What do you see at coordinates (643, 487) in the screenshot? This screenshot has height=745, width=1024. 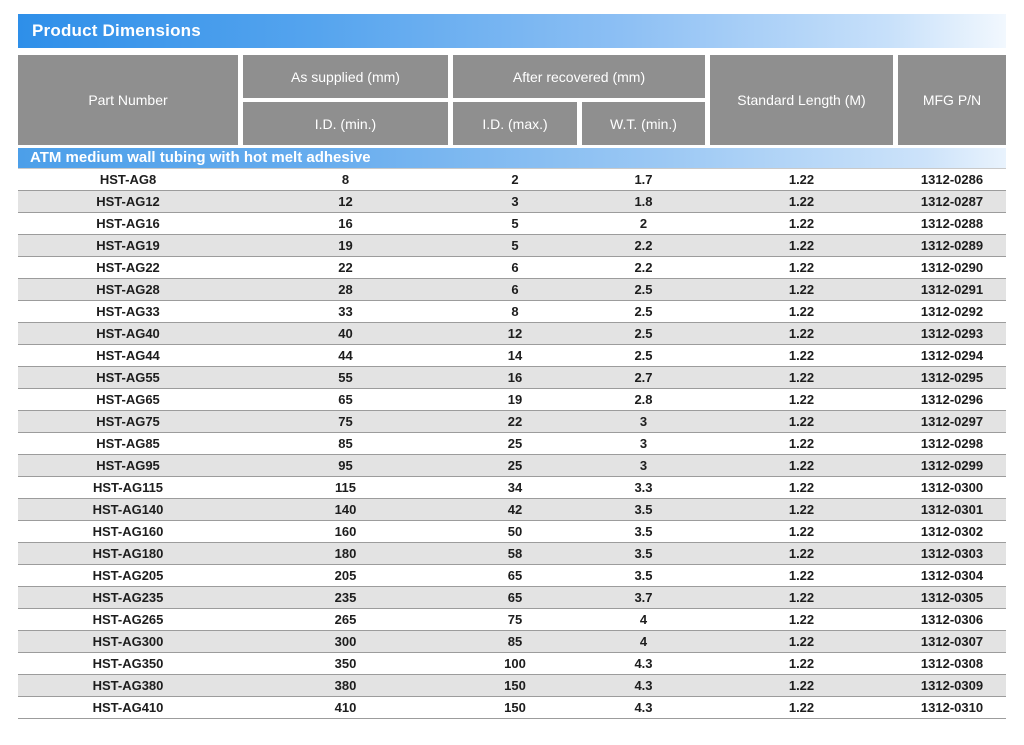 I see `cell-wt-min: 3.3` at bounding box center [643, 487].